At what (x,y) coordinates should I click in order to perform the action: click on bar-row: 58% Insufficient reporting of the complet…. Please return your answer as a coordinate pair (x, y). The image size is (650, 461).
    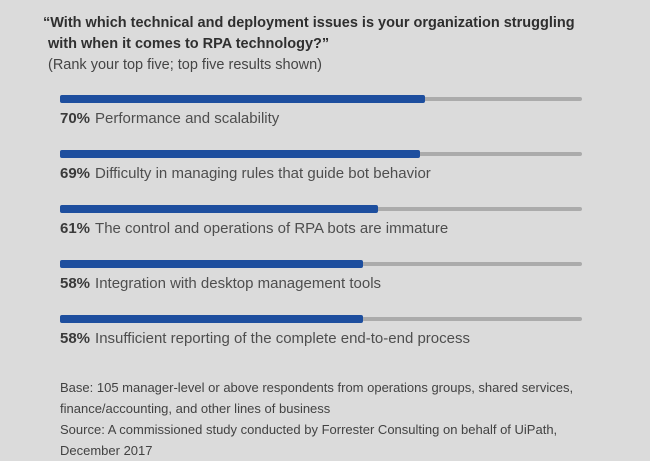
    Looking at the image, I should click on (355, 342).